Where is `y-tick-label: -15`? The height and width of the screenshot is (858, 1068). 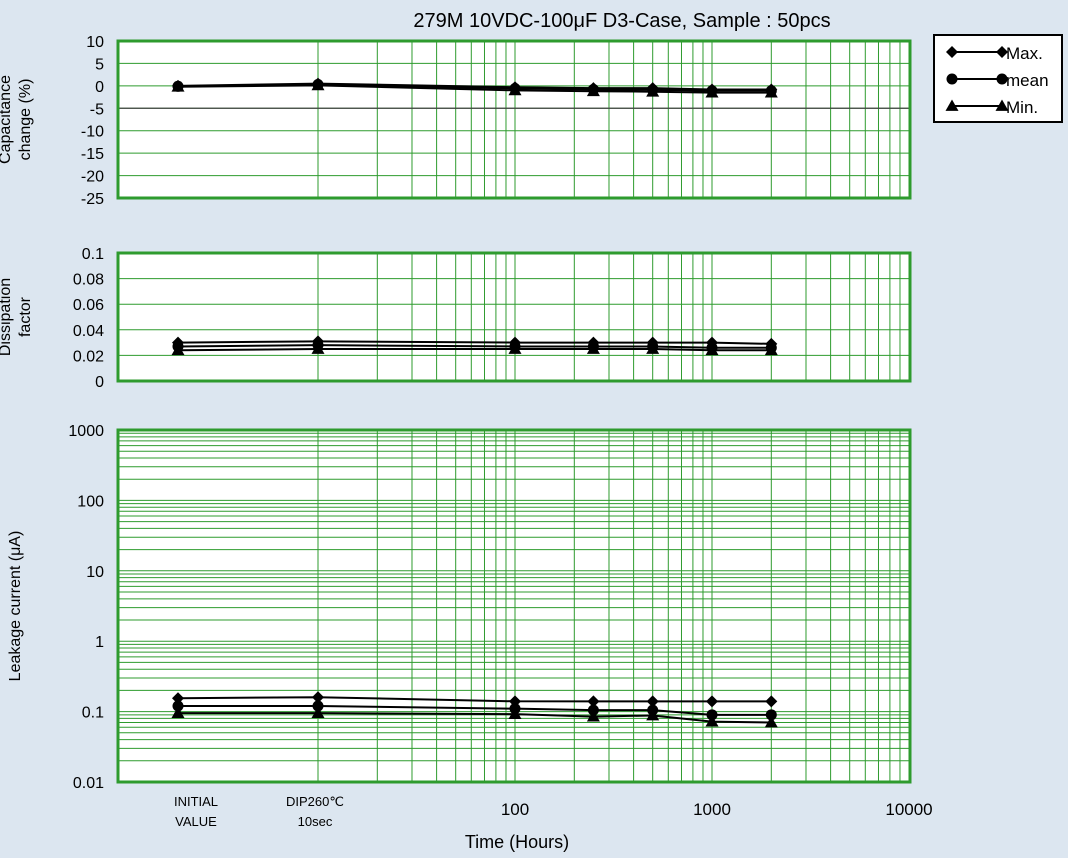
y-tick-label: -15 is located at coordinates (92, 154).